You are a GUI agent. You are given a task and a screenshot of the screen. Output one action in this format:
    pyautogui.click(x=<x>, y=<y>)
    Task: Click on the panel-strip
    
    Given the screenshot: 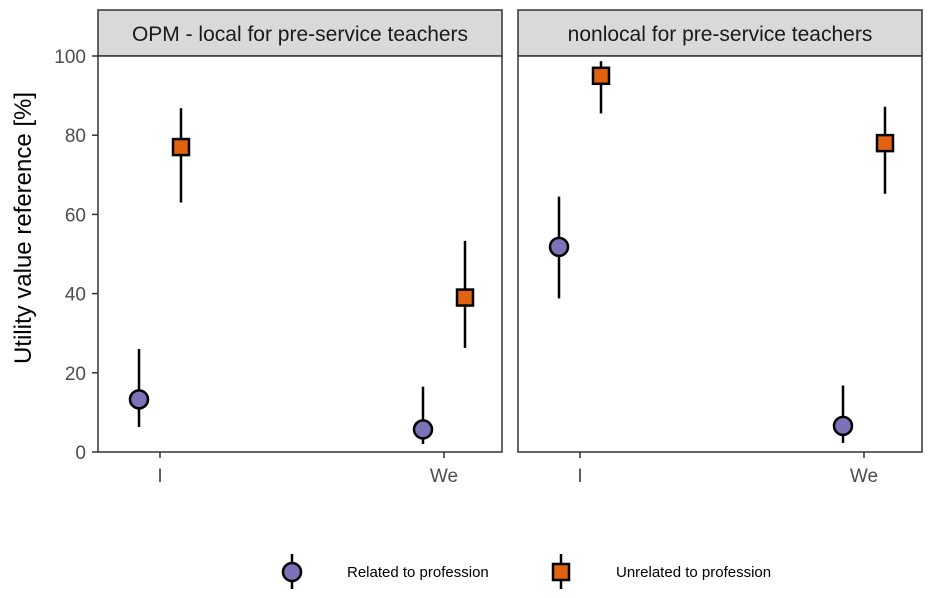 What is the action you would take?
    pyautogui.click(x=720, y=33)
    